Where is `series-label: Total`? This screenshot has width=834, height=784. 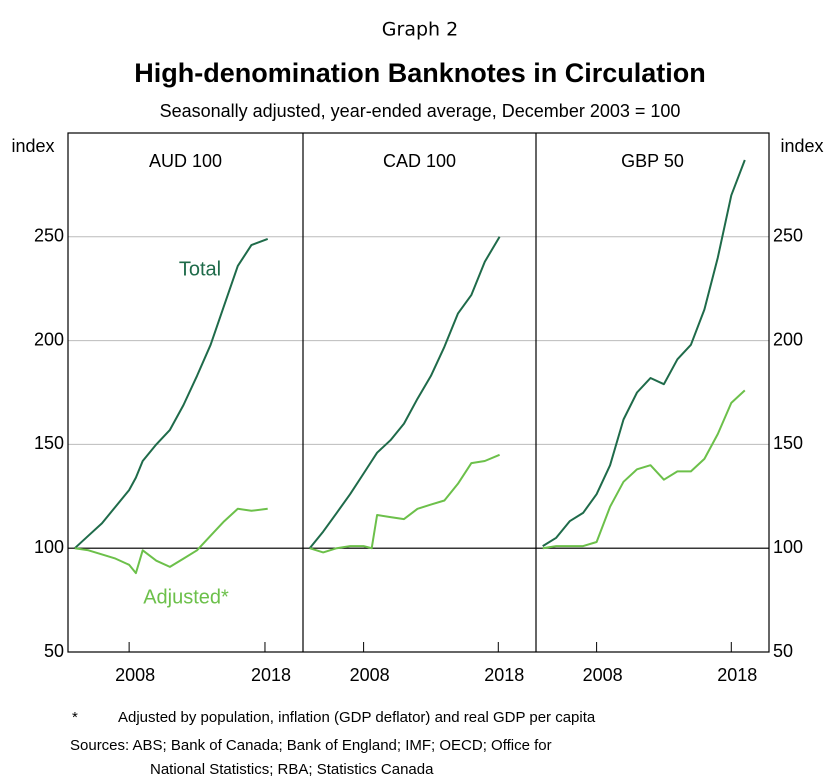 series-label: Total is located at coordinates (200, 269).